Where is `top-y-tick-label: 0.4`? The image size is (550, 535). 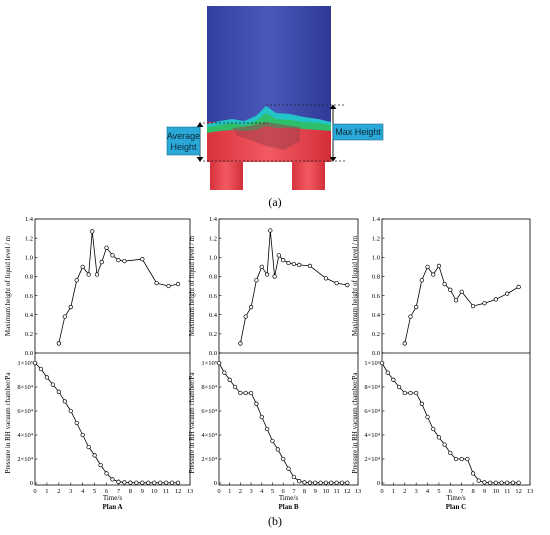 top-y-tick-label: 0.4 is located at coordinates (29, 315).